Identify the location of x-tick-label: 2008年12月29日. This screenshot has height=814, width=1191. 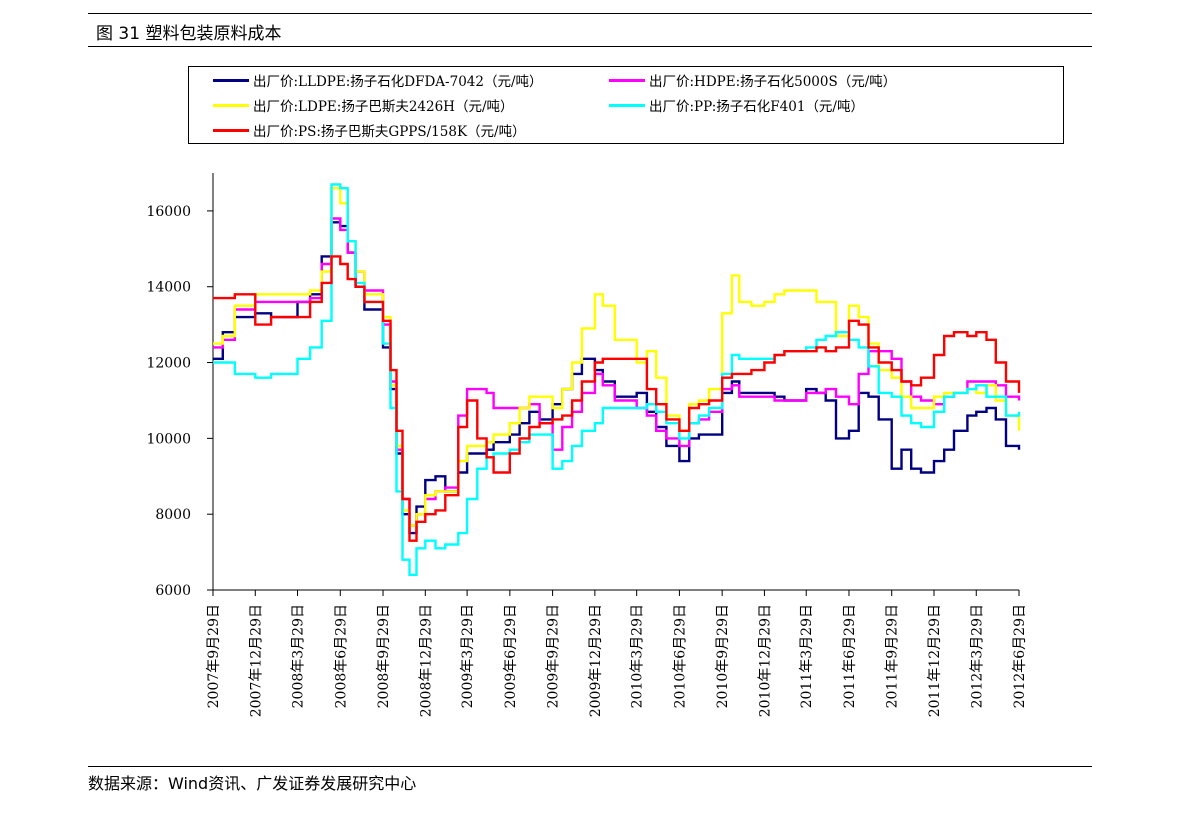
(426, 660).